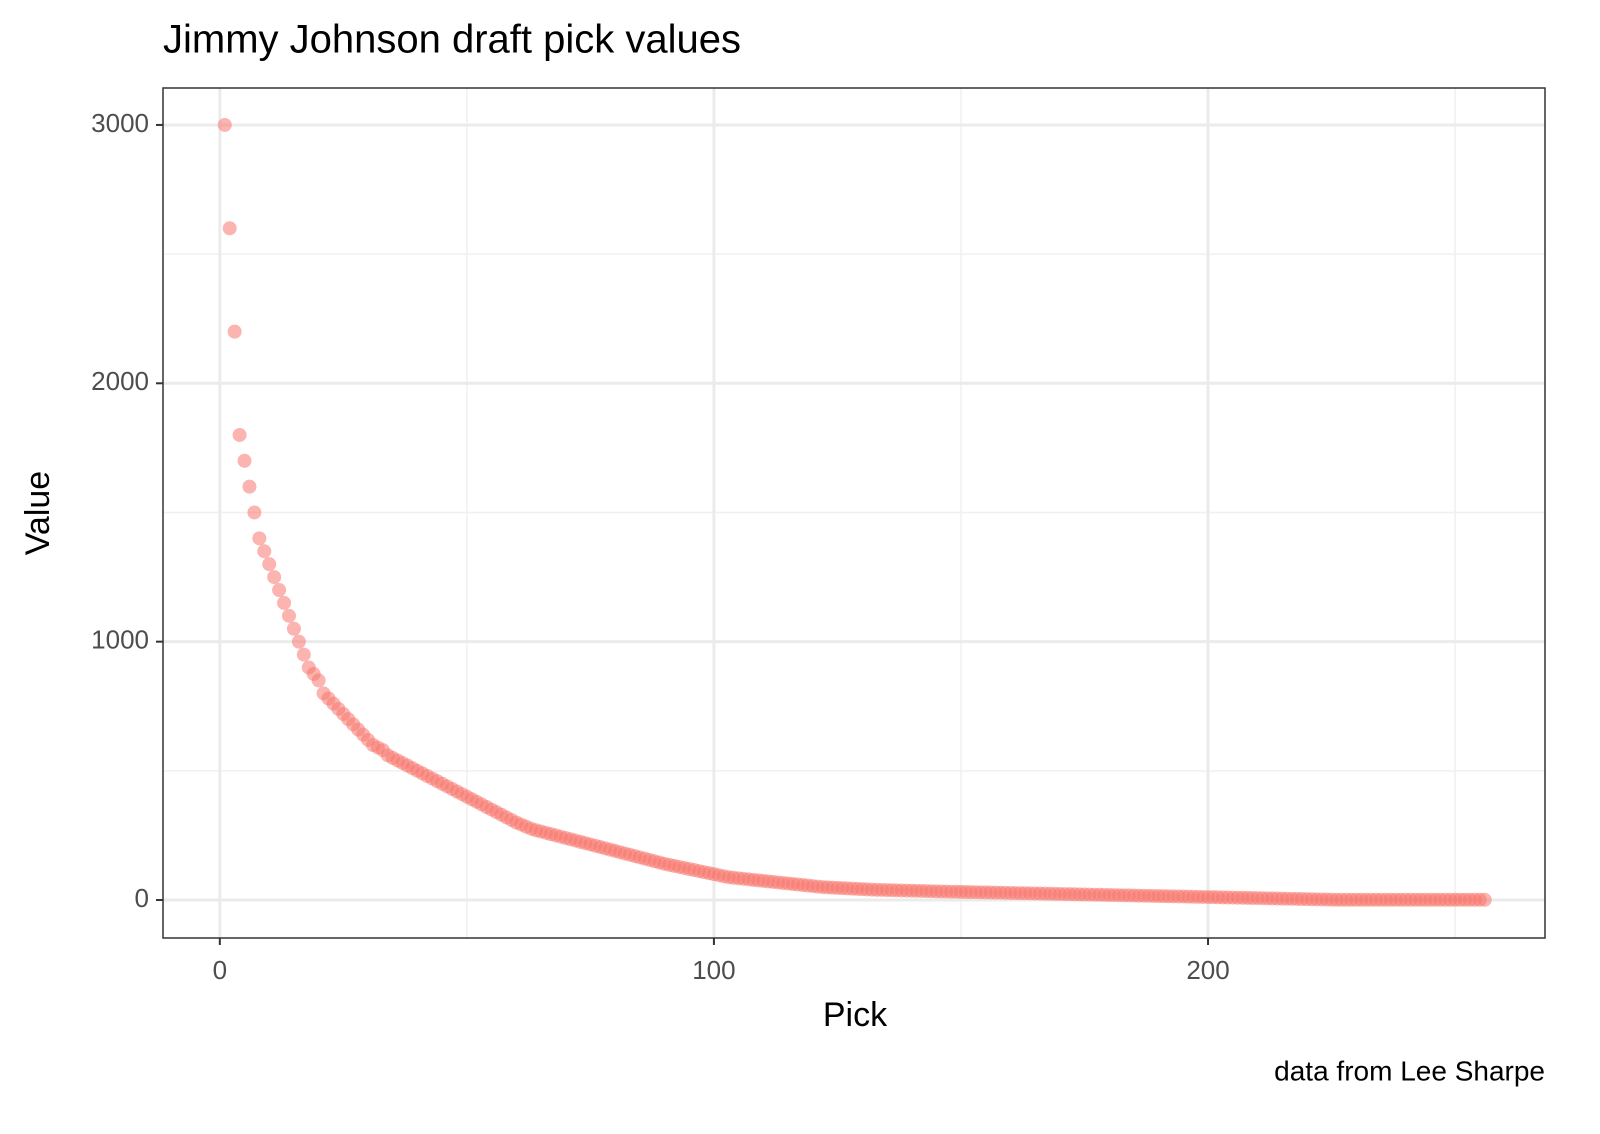 This screenshot has height=1134, width=1600. Describe the element at coordinates (855, 1015) in the screenshot. I see `x-axis-label: Pick` at that location.